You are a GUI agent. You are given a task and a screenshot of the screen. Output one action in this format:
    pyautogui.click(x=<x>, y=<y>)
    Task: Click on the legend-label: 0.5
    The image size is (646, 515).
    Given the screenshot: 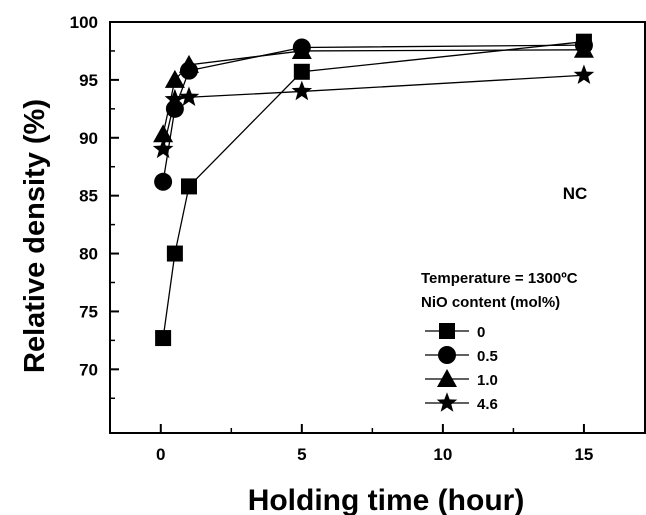 What is the action you would take?
    pyautogui.click(x=487, y=356)
    